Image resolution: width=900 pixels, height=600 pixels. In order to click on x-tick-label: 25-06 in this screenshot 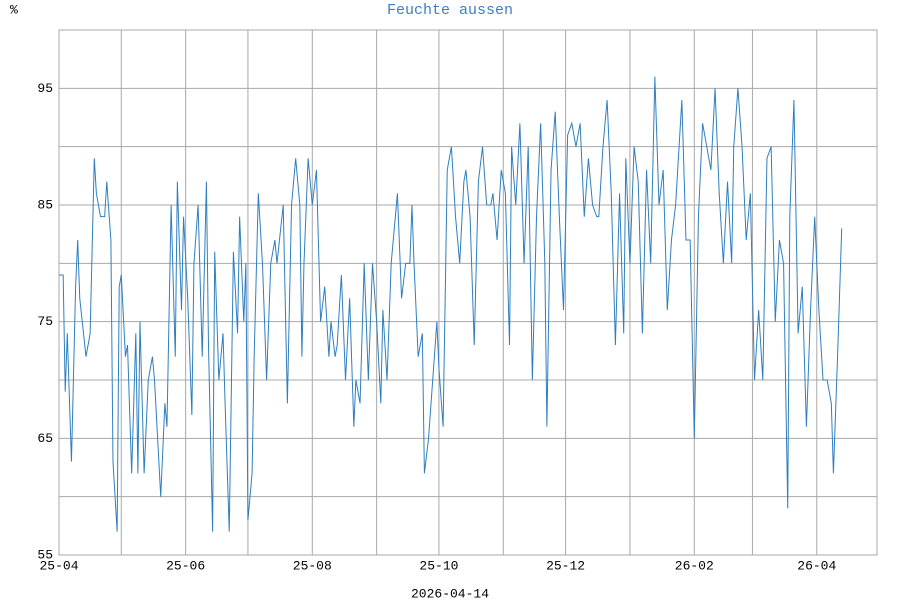, I will do `click(185, 565)`.